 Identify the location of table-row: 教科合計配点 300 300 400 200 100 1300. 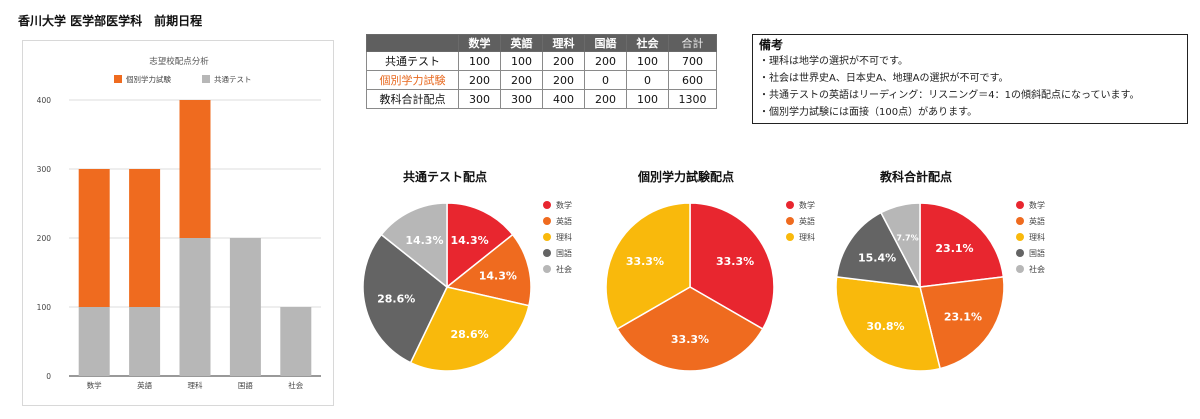
(541, 99).